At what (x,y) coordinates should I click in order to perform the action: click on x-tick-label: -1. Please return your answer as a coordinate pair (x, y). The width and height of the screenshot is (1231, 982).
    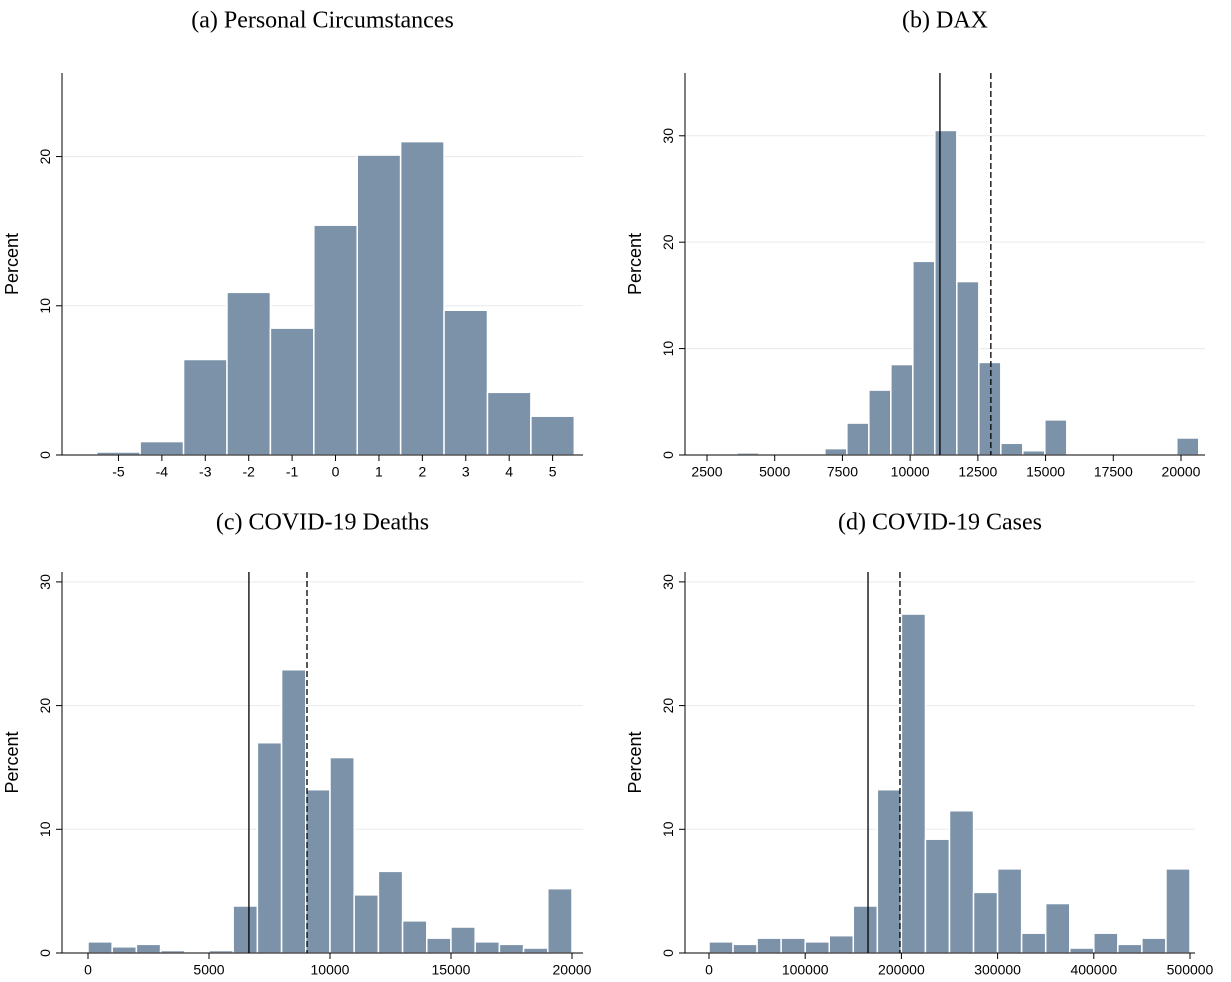
    Looking at the image, I should click on (292, 472).